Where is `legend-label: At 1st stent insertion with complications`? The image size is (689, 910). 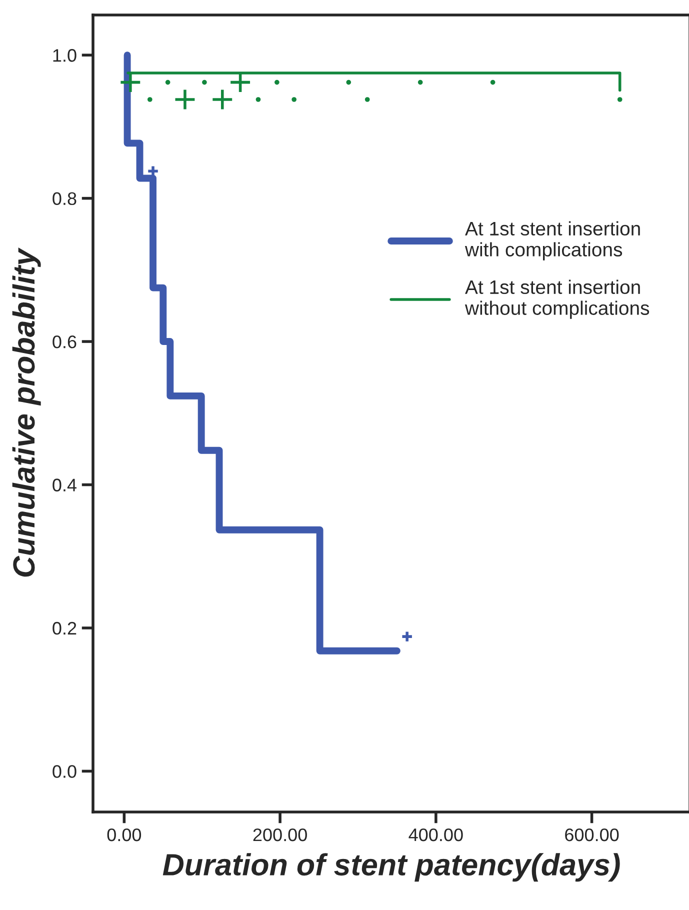 legend-label: At 1st stent insertion with complications is located at coordinates (552, 240).